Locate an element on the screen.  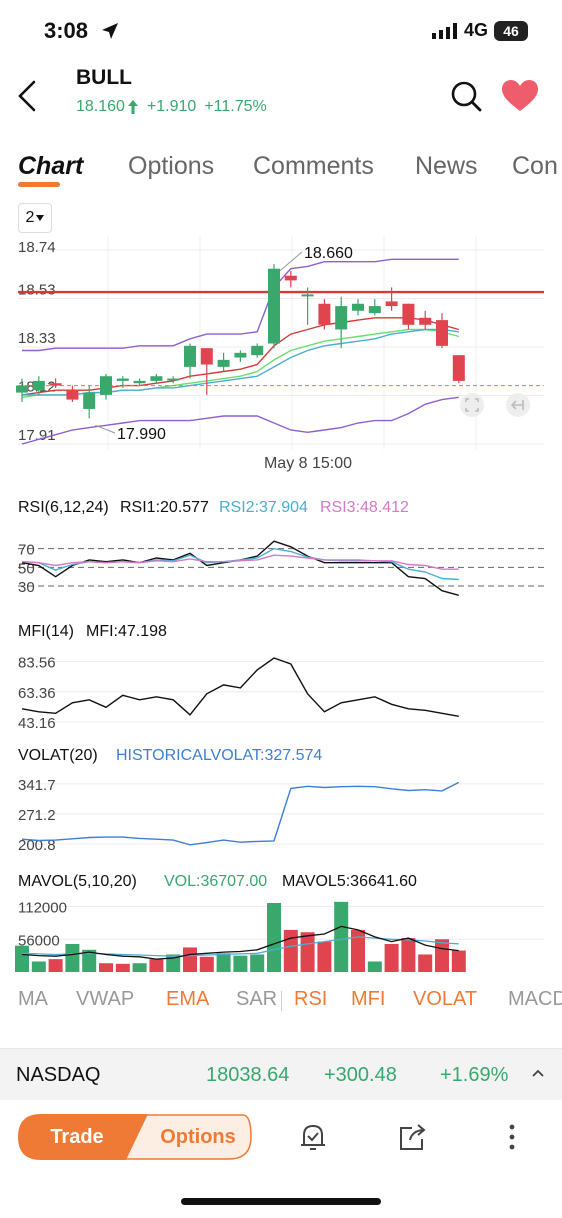
rsi-tick-label: 30 is located at coordinates (26, 587).